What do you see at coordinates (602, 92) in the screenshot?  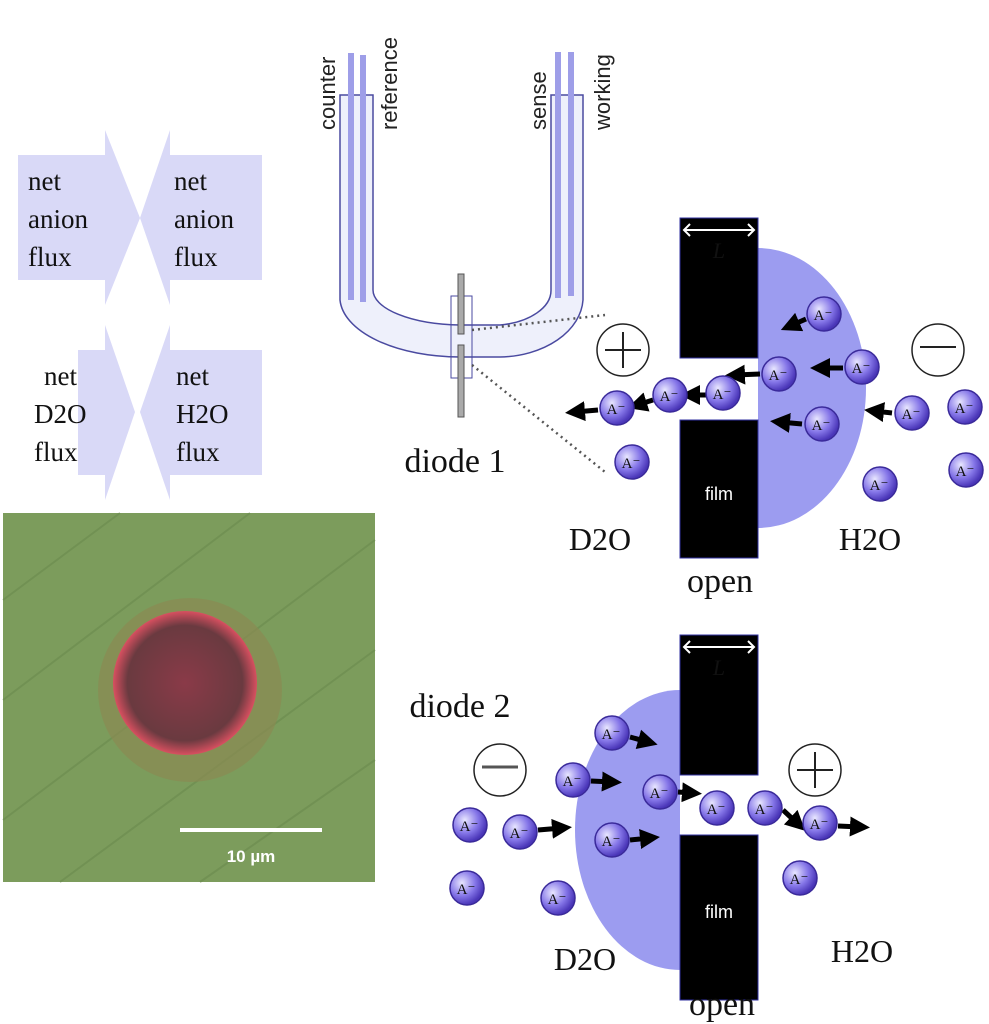 I see `svg-text: working` at bounding box center [602, 92].